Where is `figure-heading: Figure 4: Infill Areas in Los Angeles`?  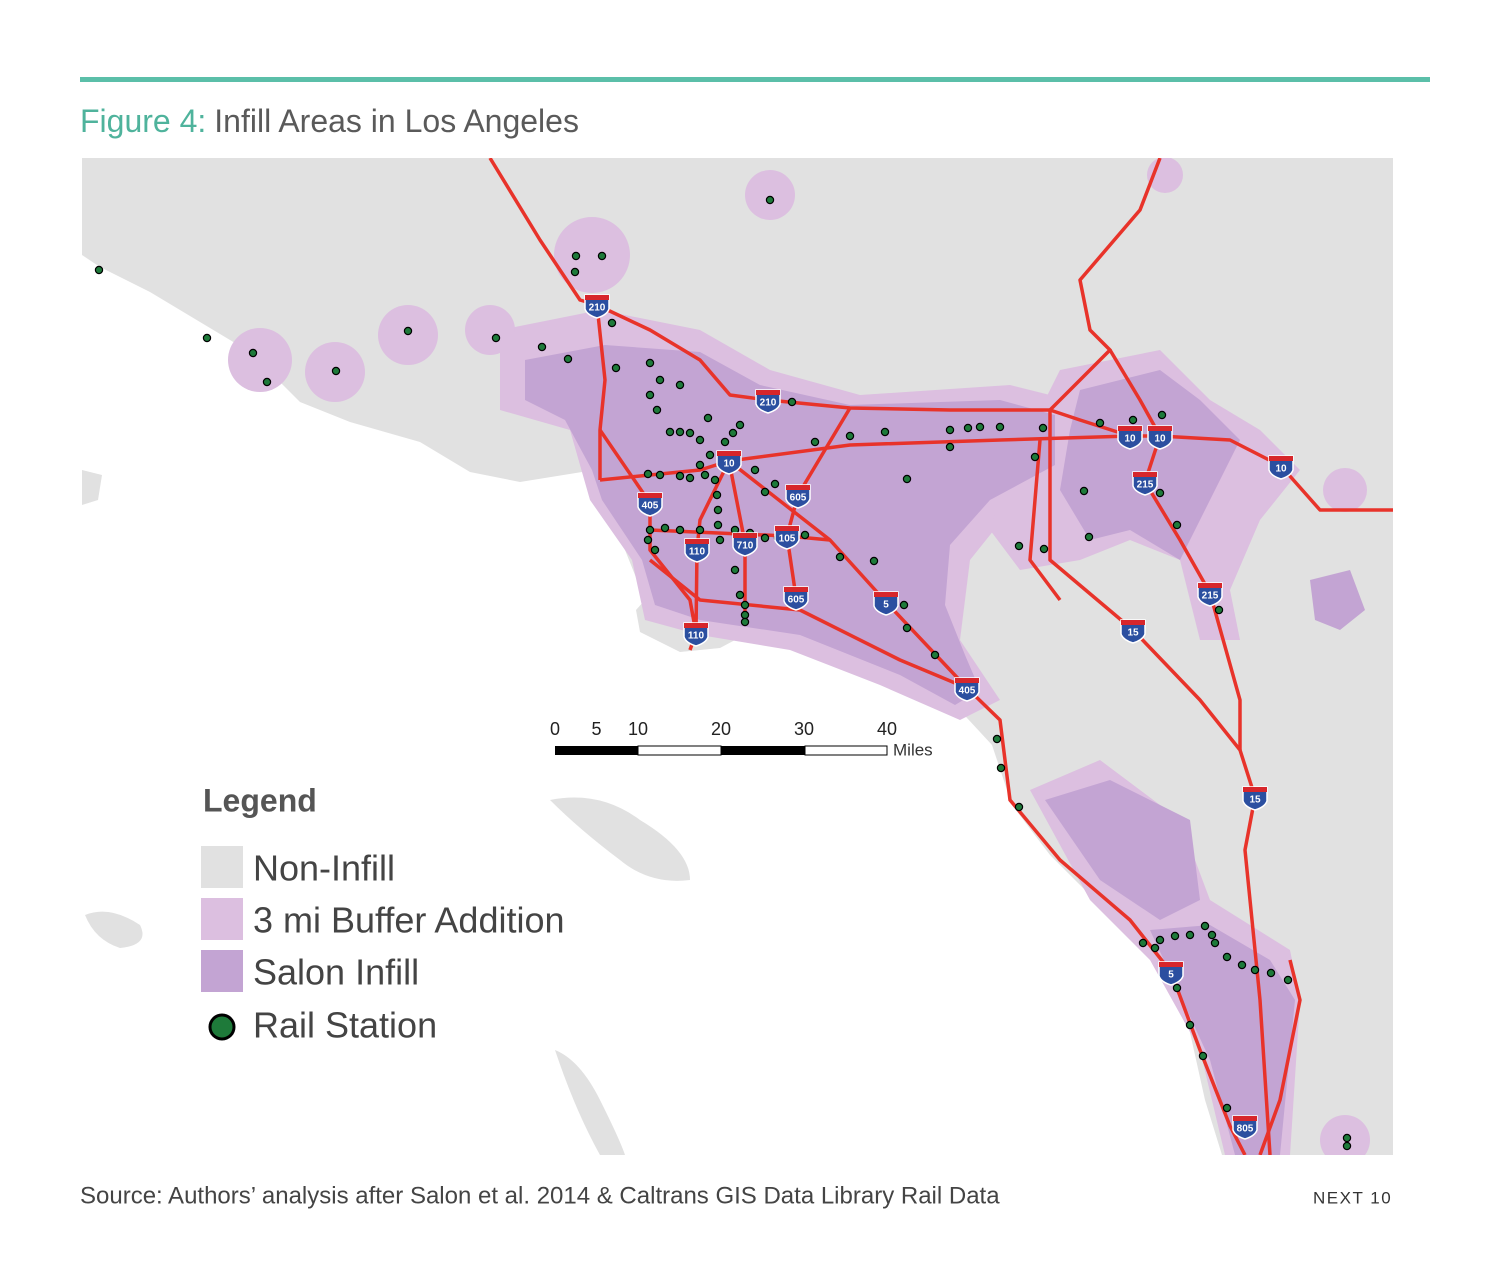 figure-heading: Figure 4: Infill Areas in Los Angeles is located at coordinates (329, 121).